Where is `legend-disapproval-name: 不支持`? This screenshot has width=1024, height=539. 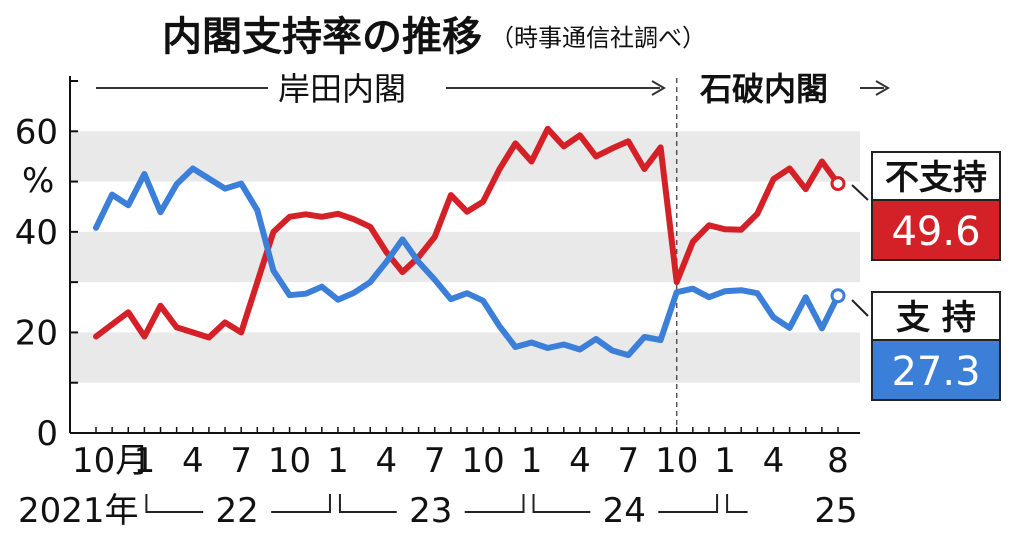
legend-disapproval-name: 不支持 is located at coordinates (936, 178).